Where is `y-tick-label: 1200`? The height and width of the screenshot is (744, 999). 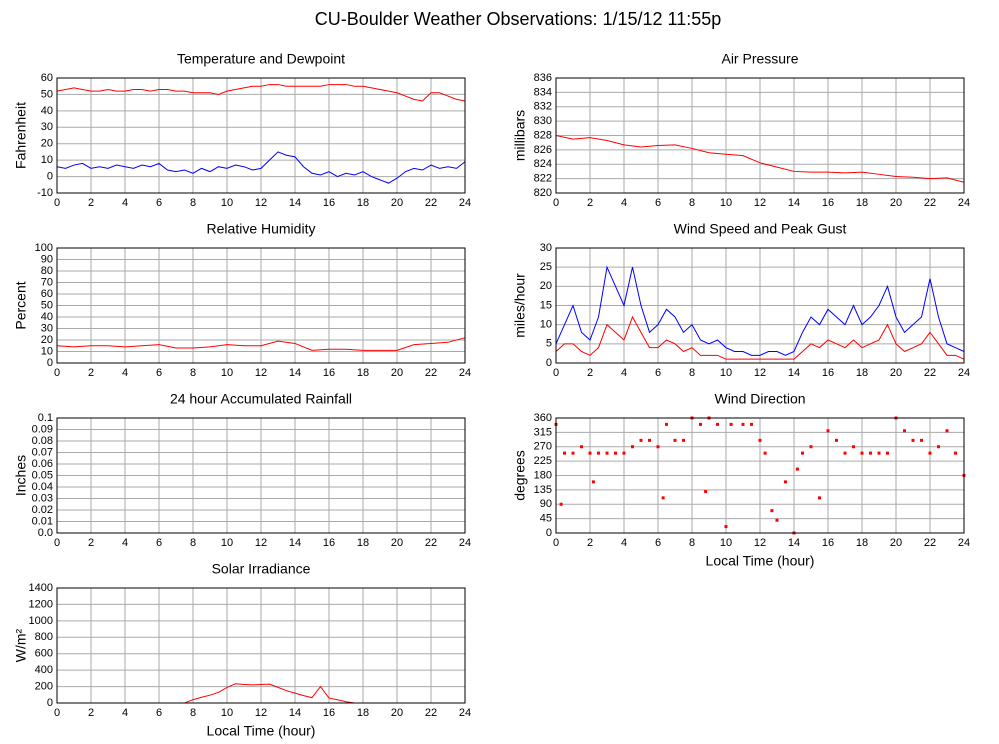
y-tick-label: 1200 is located at coordinates (41, 604).